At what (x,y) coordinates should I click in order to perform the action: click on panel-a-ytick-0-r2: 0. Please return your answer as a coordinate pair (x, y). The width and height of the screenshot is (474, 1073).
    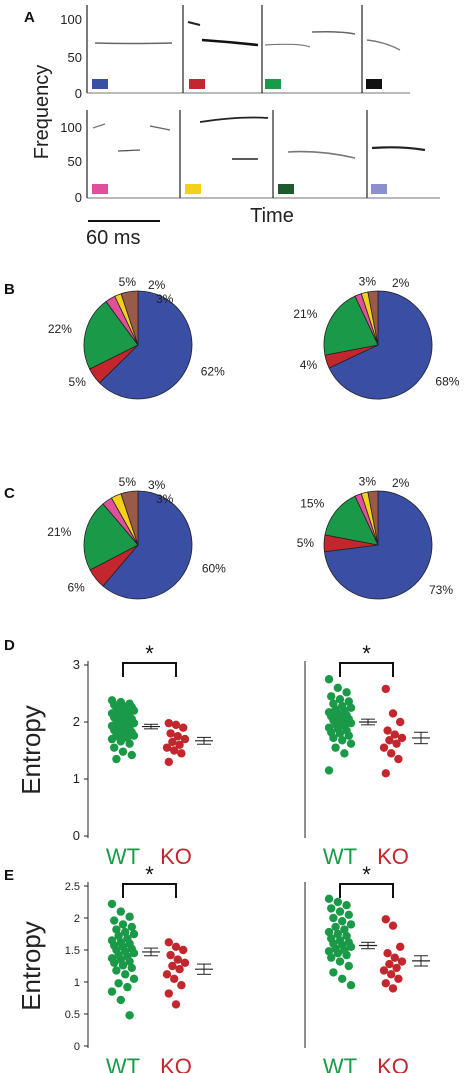
    Looking at the image, I should click on (78, 197).